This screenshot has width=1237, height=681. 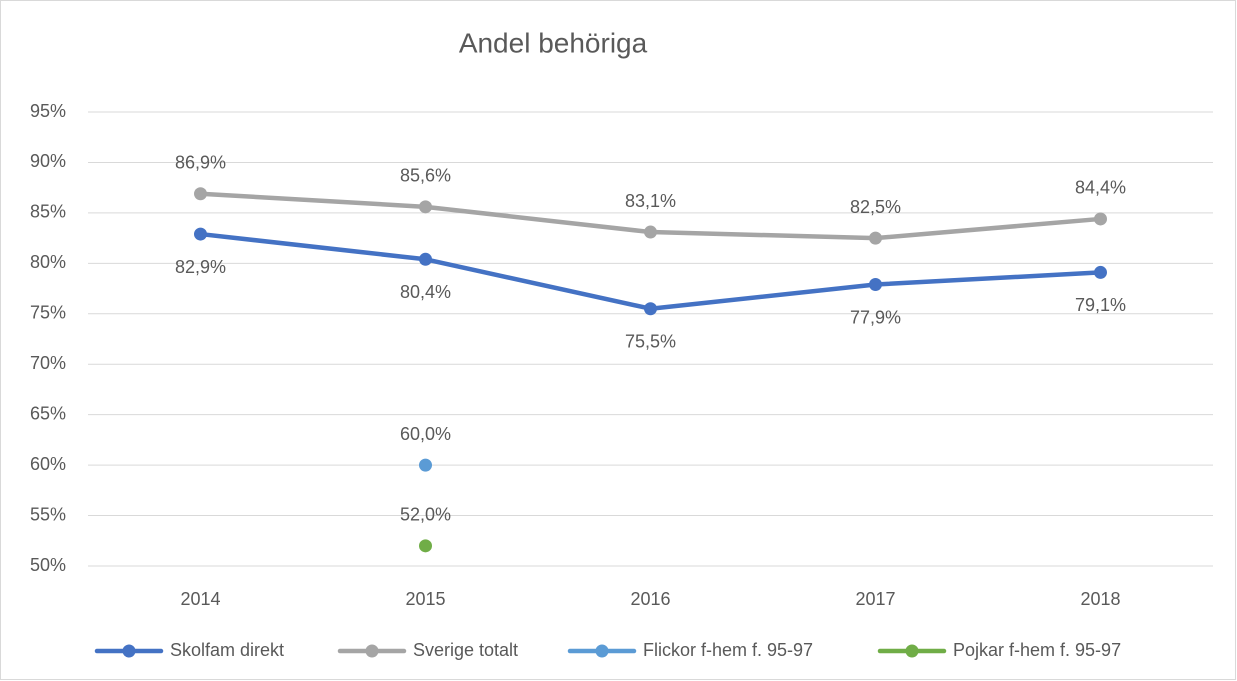 I want to click on data-label: 60,0%, so click(x=425, y=434).